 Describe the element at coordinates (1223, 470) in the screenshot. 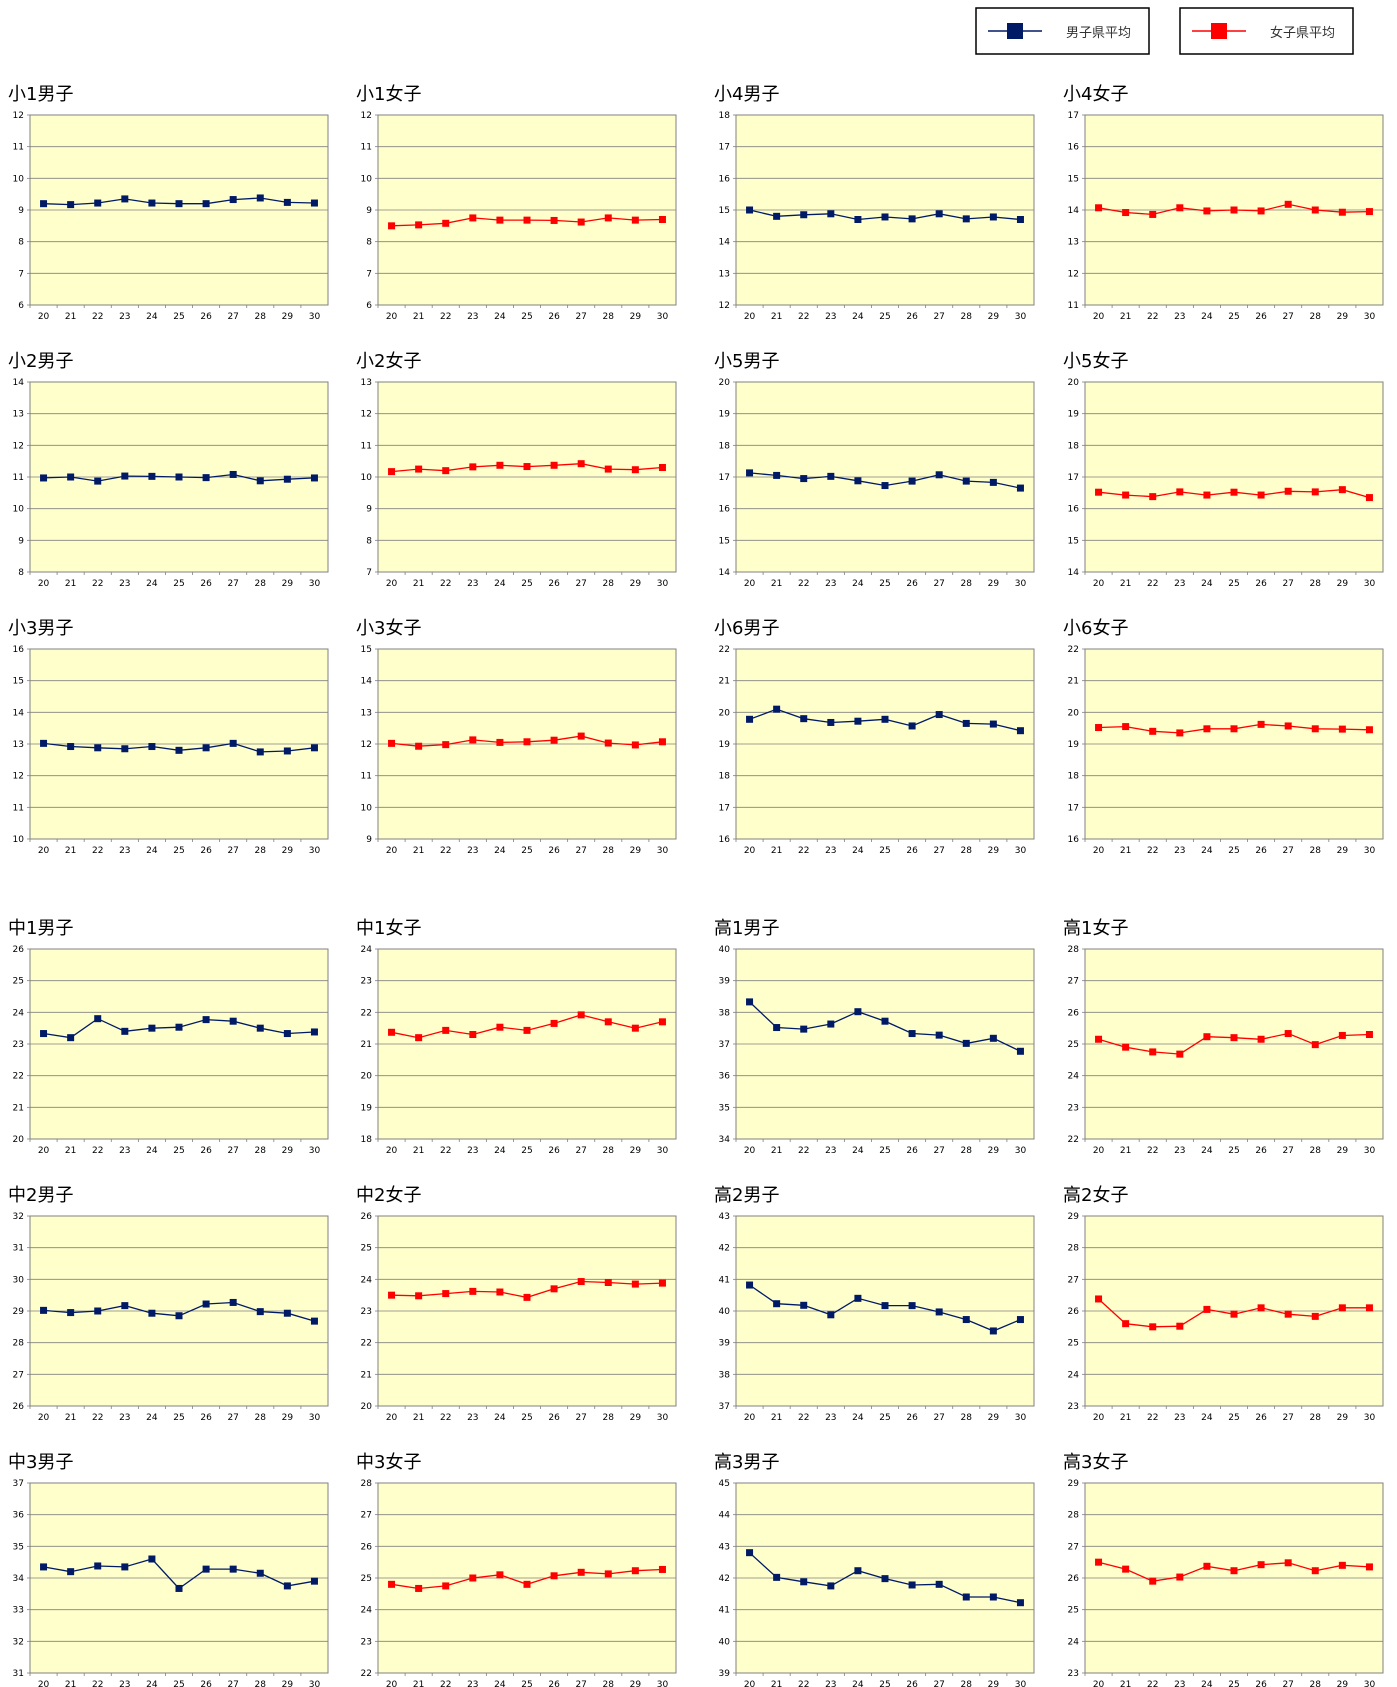

I see `chart-panel: 小5女子 14 15 16 17 18 19 20 20 21 22 23 24 25 26 27 28 29 30` at that location.